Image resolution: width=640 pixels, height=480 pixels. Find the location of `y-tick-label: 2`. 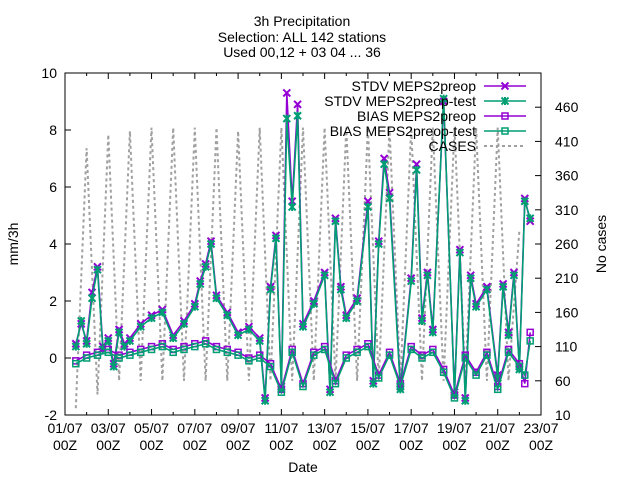

y-tick-label: 2 is located at coordinates (53, 301).